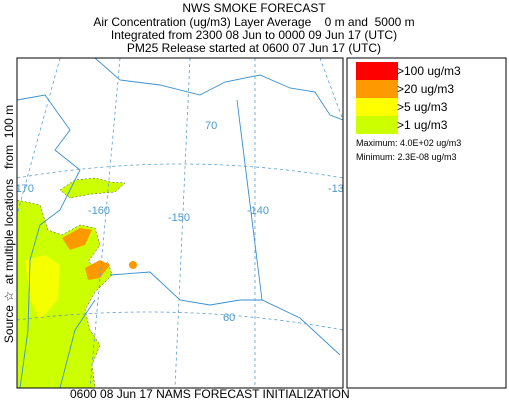 This screenshot has height=406, width=509. I want to click on legend-maximum: Maximum: 4.0E+02 ug/m3, so click(408, 143).